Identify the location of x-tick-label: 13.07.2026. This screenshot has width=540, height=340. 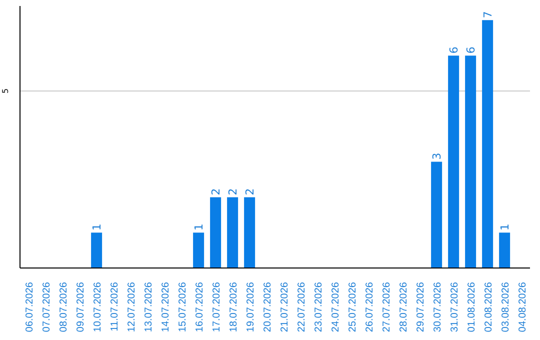
(149, 307).